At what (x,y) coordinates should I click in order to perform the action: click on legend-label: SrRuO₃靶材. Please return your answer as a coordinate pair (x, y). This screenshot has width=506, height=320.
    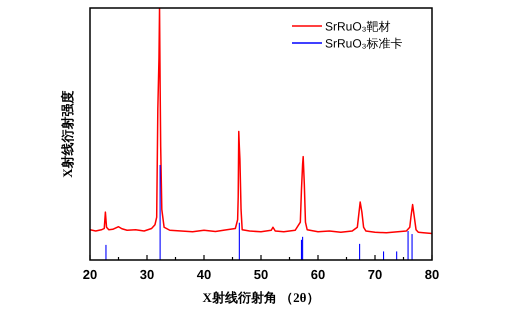
    Looking at the image, I should click on (358, 27).